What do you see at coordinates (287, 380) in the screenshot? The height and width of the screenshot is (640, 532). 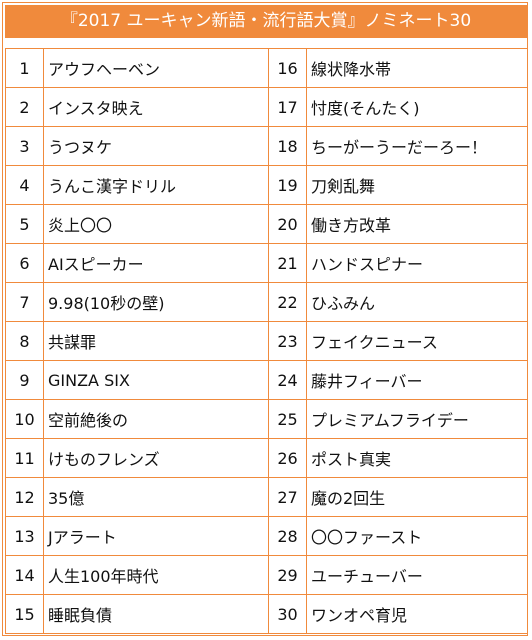 I see `rank-cell: 24` at bounding box center [287, 380].